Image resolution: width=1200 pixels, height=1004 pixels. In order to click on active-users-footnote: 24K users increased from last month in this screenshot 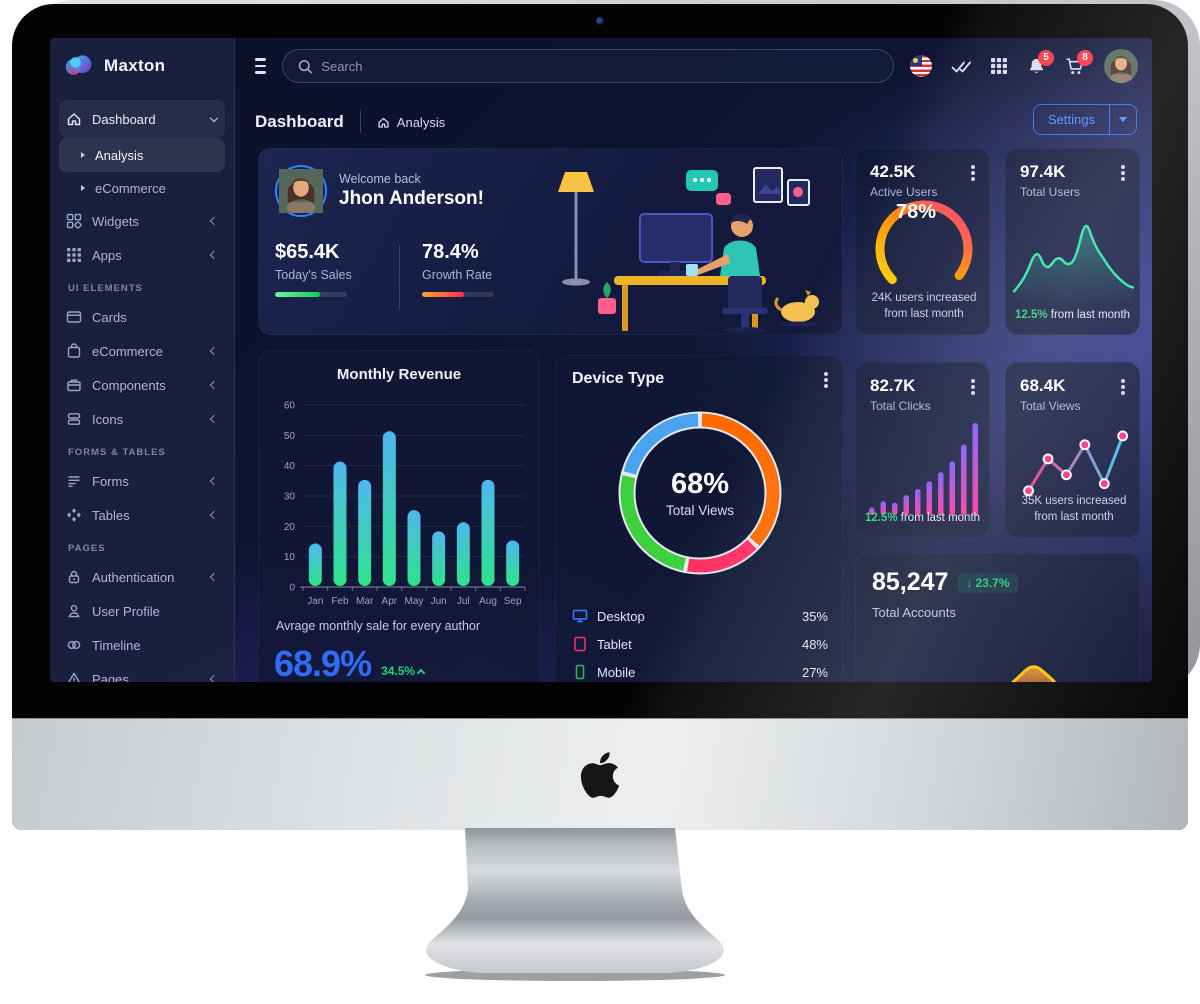, I will do `click(924, 306)`.